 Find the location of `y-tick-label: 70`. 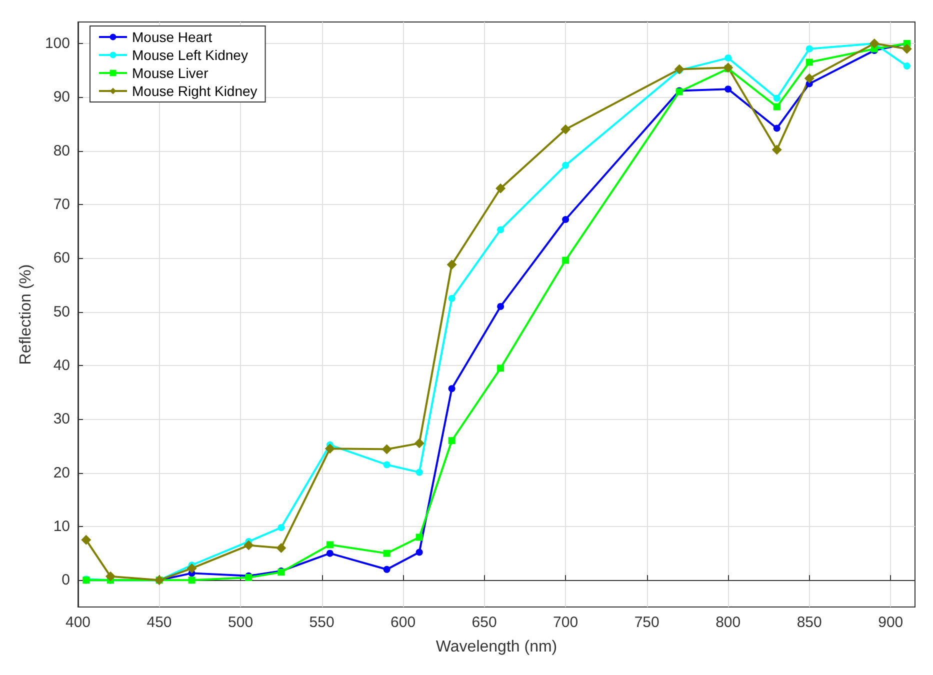

y-tick-label: 70 is located at coordinates (61, 204).